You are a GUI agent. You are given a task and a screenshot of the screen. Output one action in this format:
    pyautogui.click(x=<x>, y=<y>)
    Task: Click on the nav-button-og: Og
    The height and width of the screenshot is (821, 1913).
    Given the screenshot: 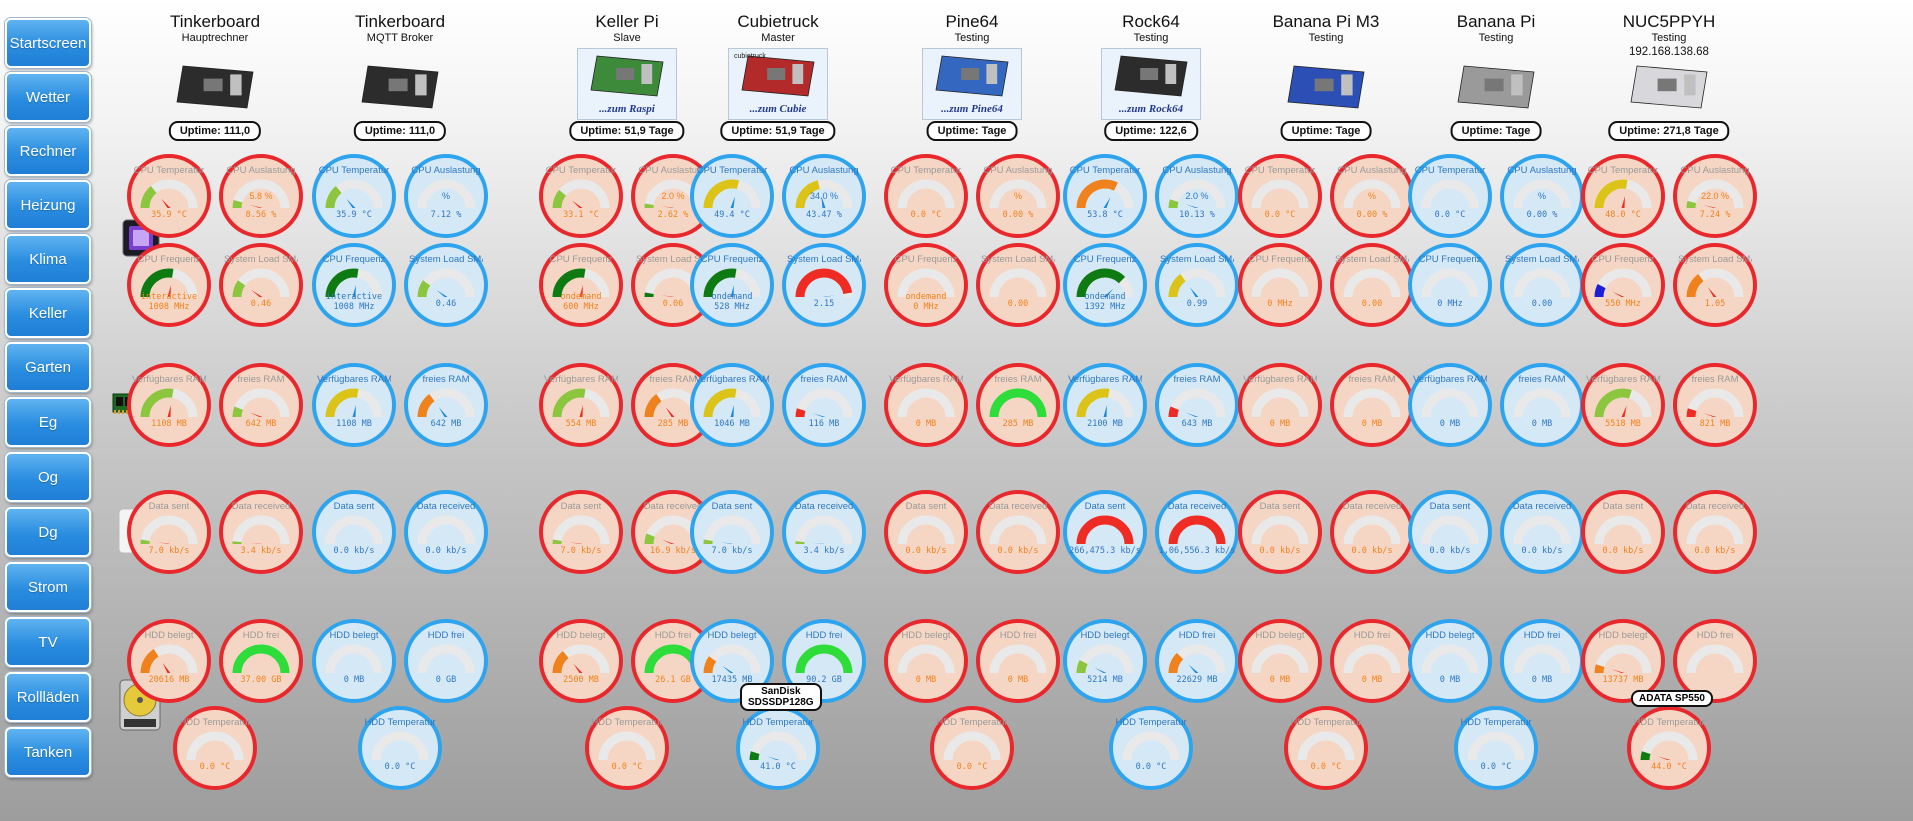 What is the action you would take?
    pyautogui.click(x=48, y=477)
    